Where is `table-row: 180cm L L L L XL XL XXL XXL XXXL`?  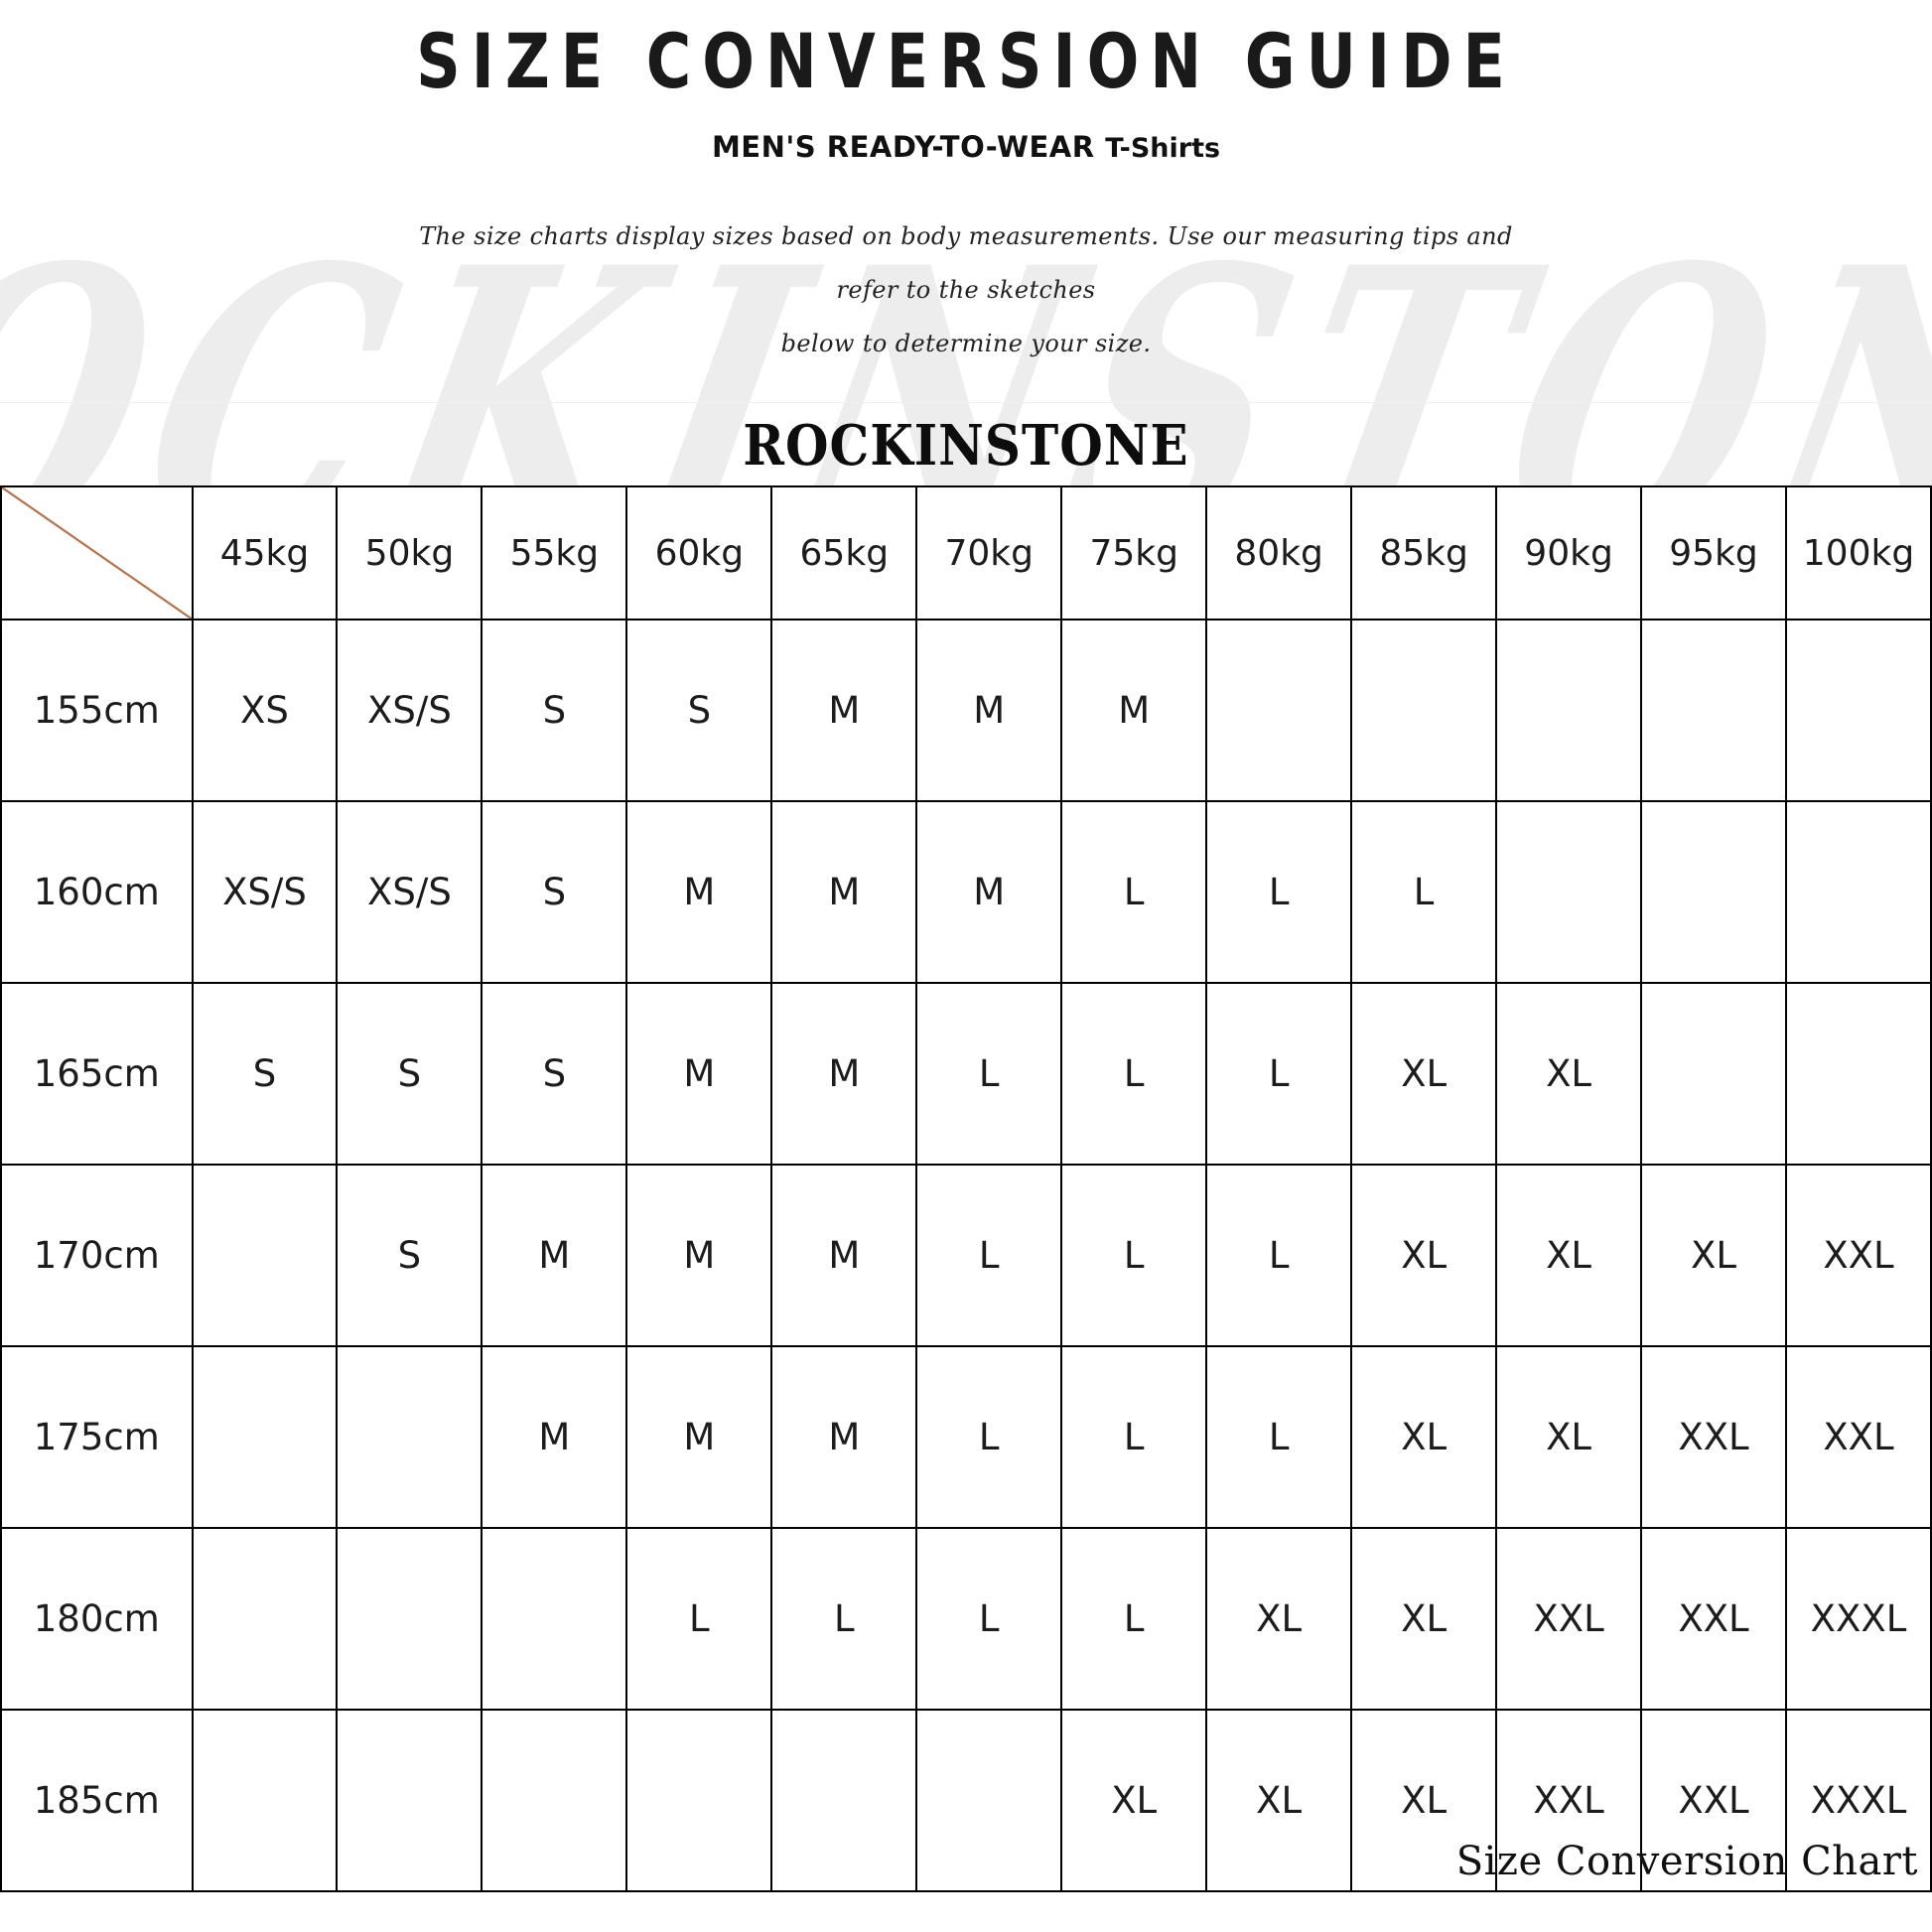 table-row: 180cm L L L L XL XL XXL XXL XXXL is located at coordinates (966, 1619).